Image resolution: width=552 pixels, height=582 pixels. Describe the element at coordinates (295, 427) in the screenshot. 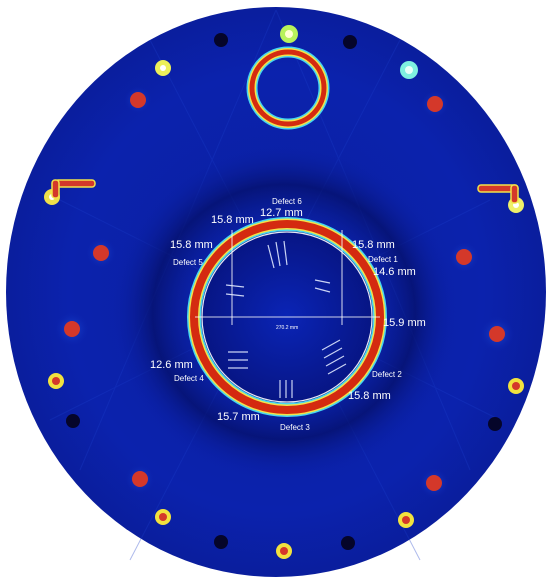

I see `label-defect-3: Defect 3` at that location.